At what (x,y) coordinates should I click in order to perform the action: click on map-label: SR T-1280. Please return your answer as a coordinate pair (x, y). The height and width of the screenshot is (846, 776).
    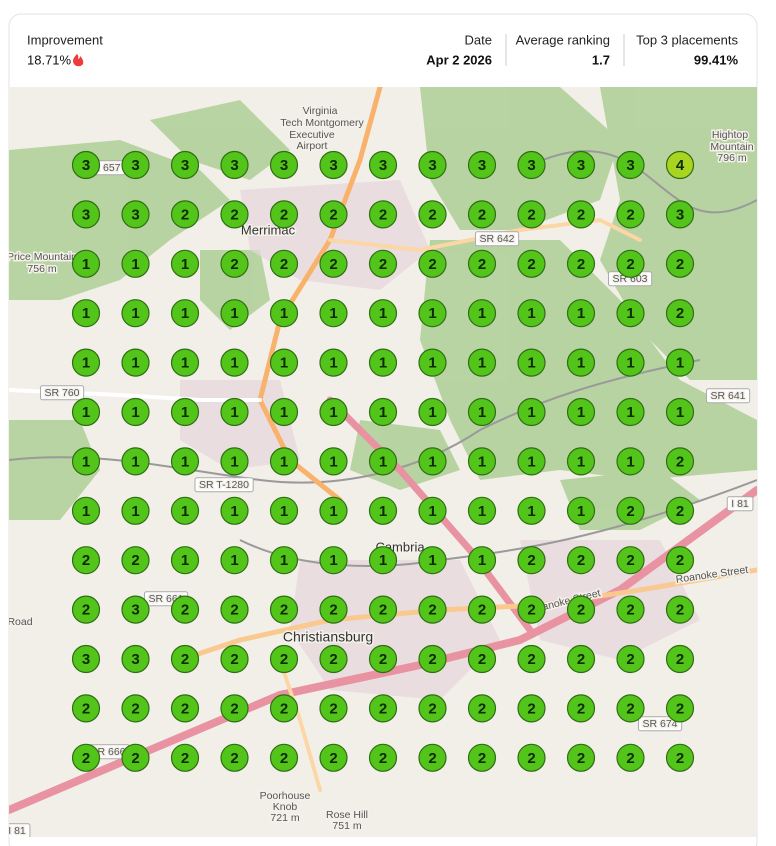
    Looking at the image, I should click on (224, 485).